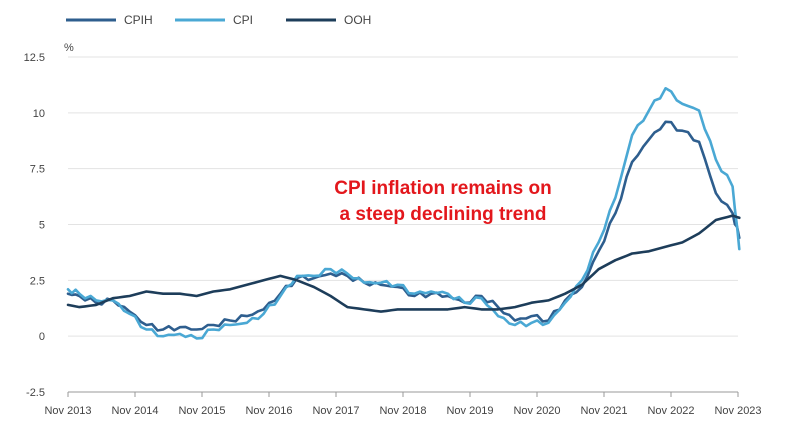  Describe the element at coordinates (39, 114) in the screenshot. I see `y-tick-label: 10` at that location.